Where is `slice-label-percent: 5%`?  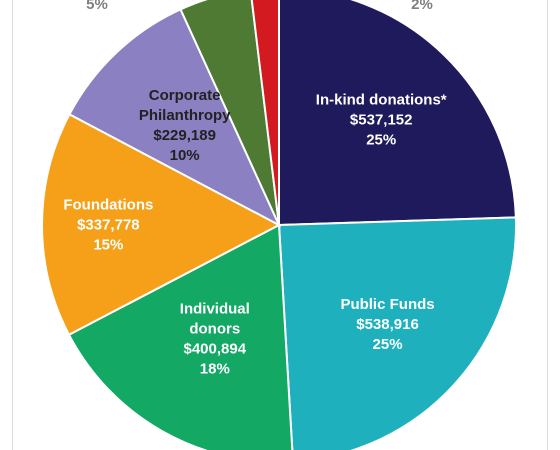
slice-label-percent: 5% is located at coordinates (97, 6).